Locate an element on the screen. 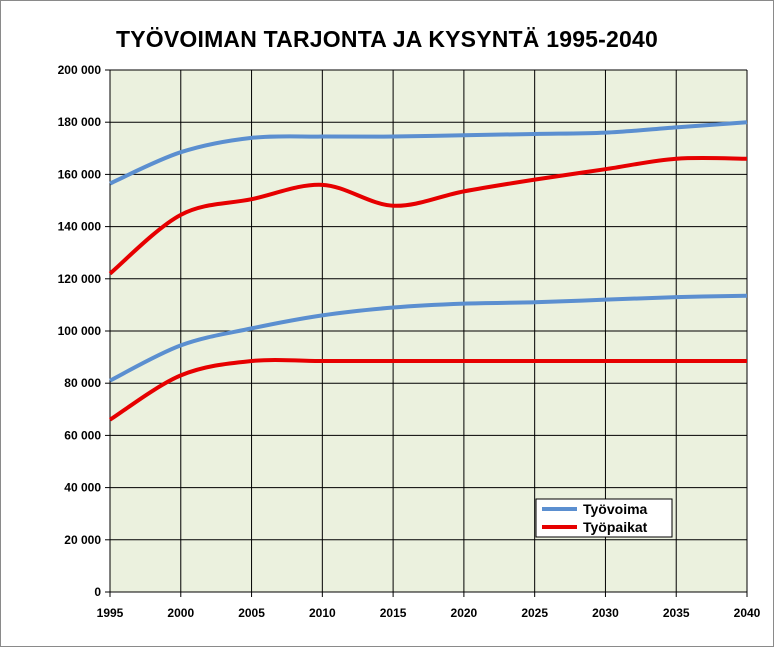  x-tick-label: 2030 is located at coordinates (605, 613).